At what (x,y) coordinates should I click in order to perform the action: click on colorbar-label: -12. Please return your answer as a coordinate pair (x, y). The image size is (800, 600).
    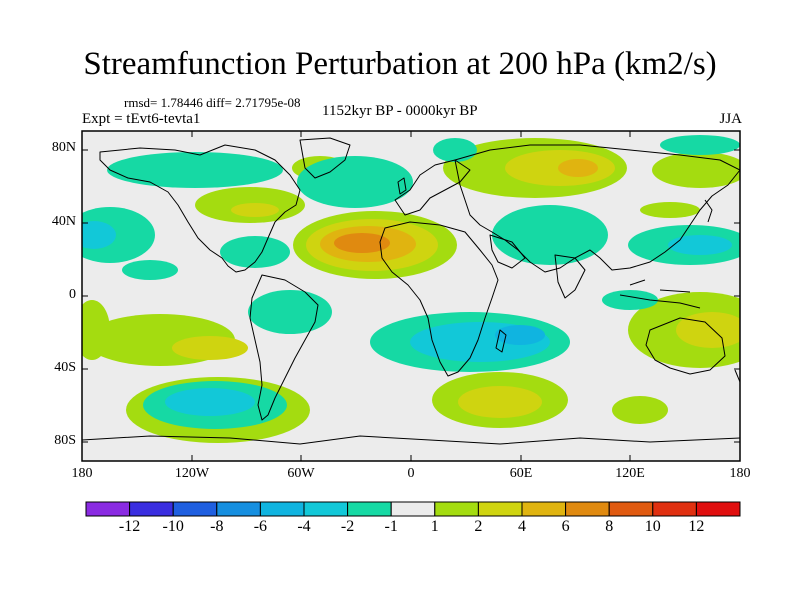
    Looking at the image, I should click on (129, 526).